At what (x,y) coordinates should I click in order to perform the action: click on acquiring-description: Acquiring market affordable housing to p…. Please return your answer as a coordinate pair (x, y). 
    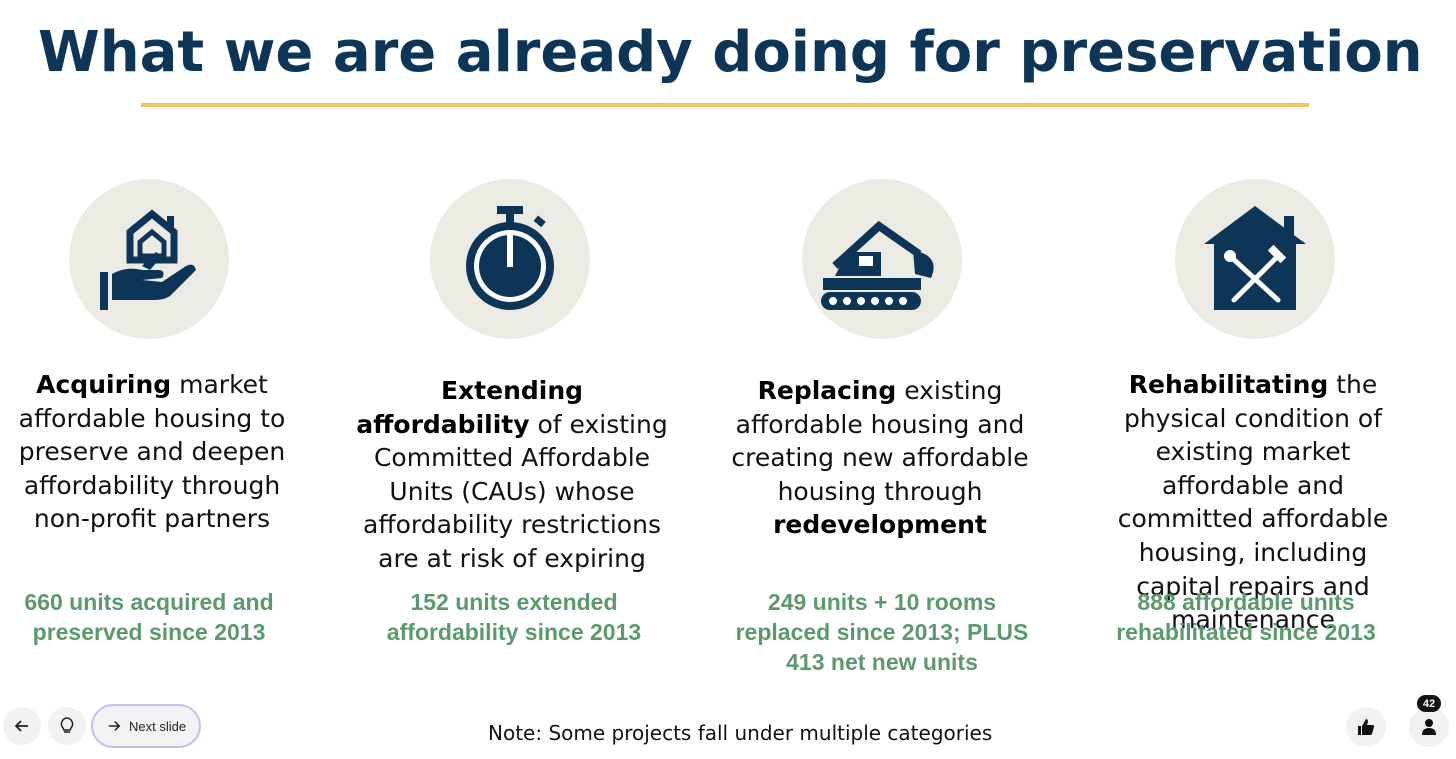
    Looking at the image, I should click on (156, 452).